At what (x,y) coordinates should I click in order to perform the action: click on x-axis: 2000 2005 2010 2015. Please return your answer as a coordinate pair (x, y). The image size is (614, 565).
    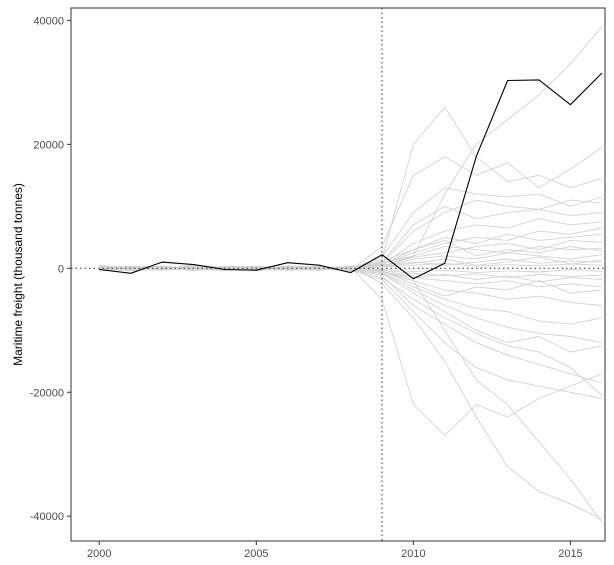
    Looking at the image, I should click on (335, 550).